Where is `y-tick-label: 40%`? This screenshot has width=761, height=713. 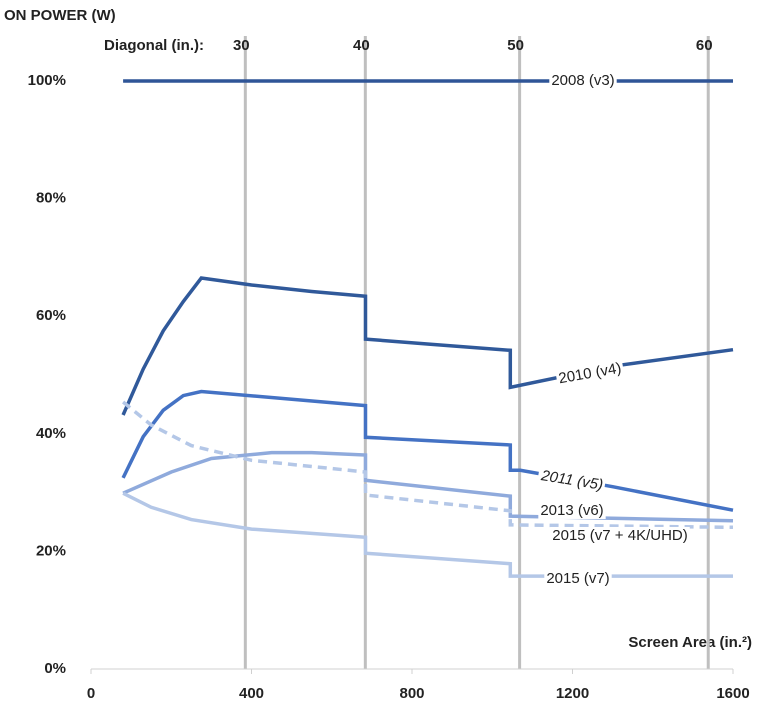
y-tick-label: 40% is located at coordinates (51, 433).